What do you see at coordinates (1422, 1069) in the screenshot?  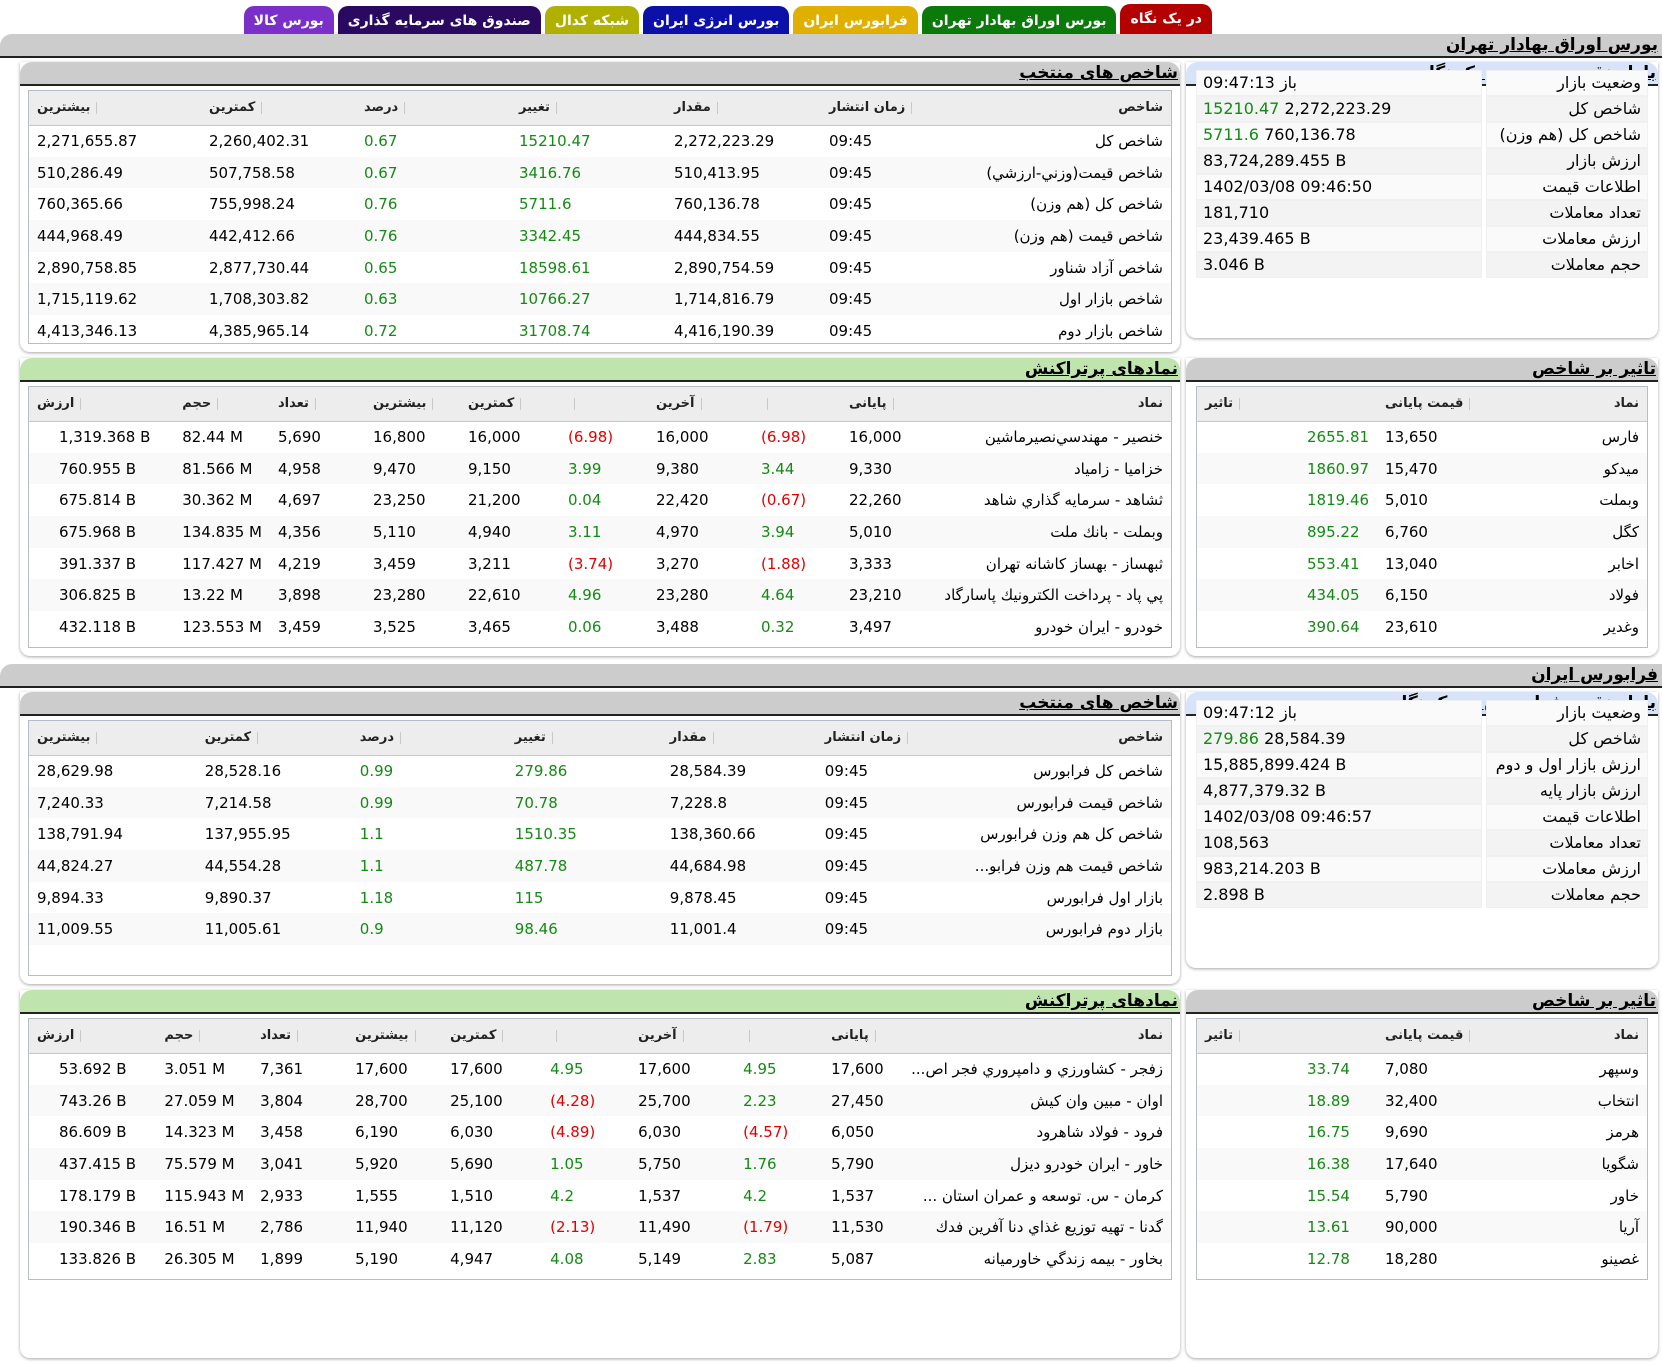 I see `table-row: وسپهر 7,080 33.74` at bounding box center [1422, 1069].